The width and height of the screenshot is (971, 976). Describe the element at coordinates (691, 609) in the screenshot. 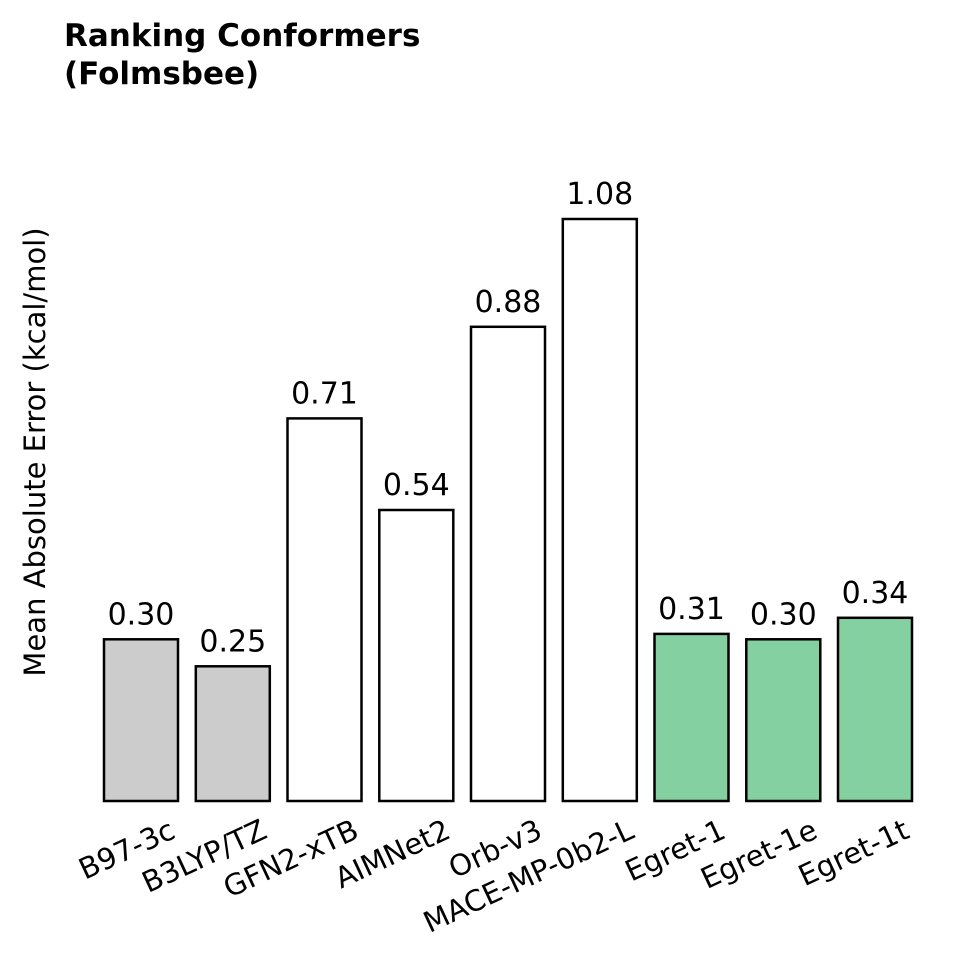

I see `value-label-6: 0.31` at that location.